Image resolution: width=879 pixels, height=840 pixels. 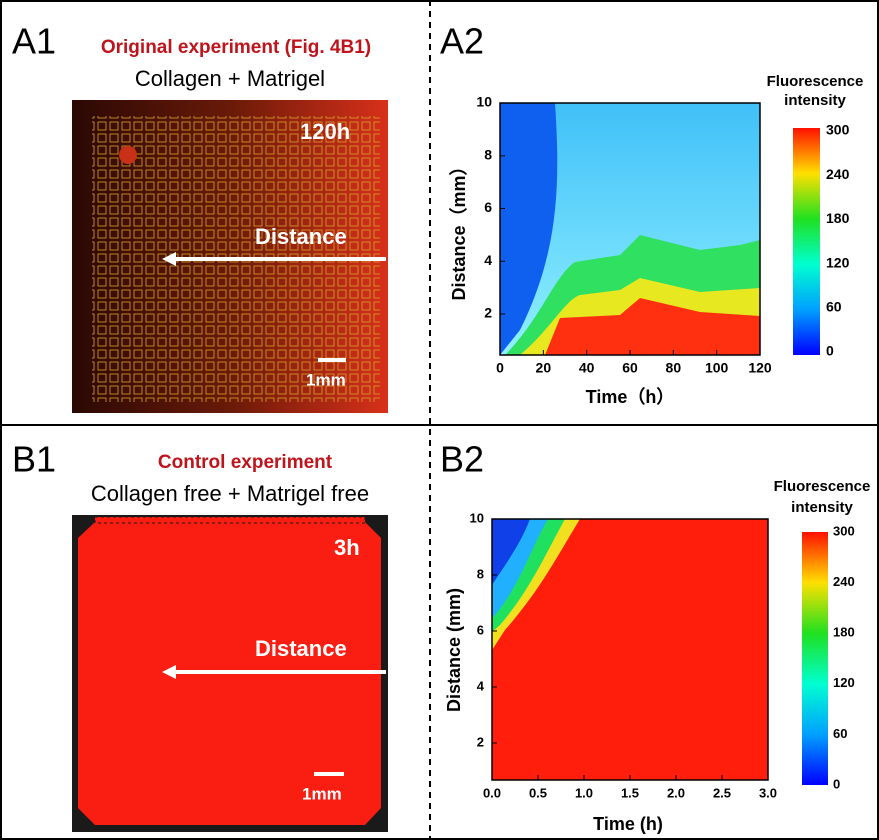 I want to click on x-tick-label: 0.5, so click(x=538, y=792).